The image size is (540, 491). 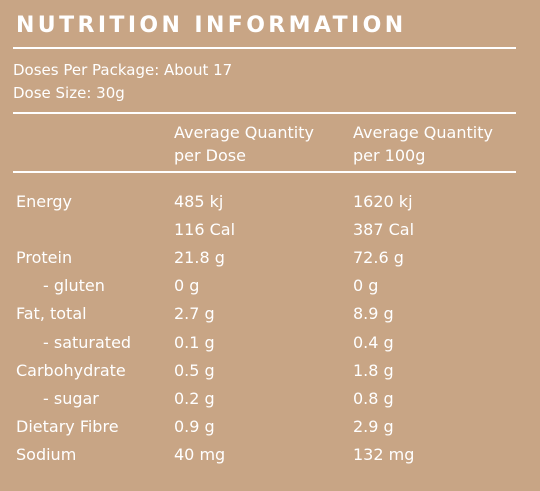 What do you see at coordinates (194, 370) in the screenshot?
I see `value-per-dose: 0.5 g` at bounding box center [194, 370].